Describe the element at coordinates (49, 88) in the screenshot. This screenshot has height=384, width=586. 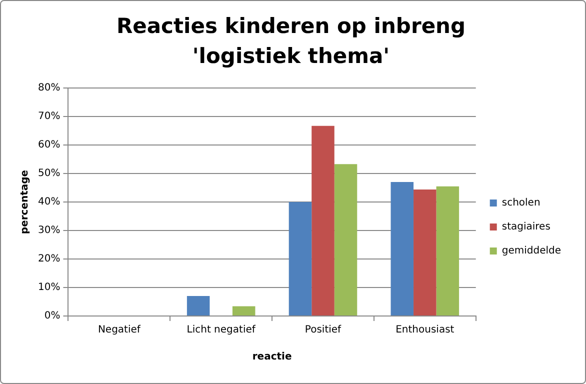
I see `y-tick-label: 80%` at that location.